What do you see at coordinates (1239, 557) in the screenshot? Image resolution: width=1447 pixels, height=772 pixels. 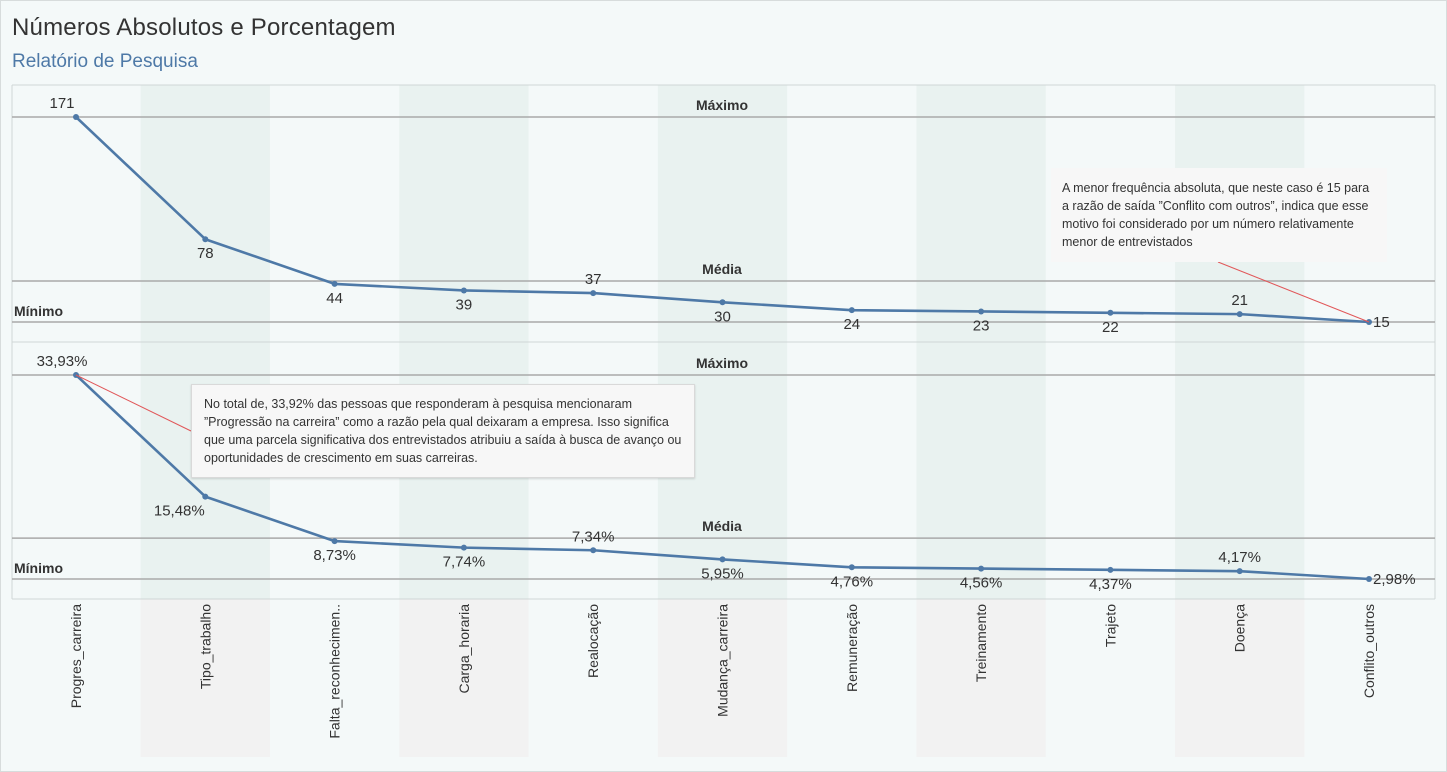 I see `data-label: 4,17%` at bounding box center [1239, 557].